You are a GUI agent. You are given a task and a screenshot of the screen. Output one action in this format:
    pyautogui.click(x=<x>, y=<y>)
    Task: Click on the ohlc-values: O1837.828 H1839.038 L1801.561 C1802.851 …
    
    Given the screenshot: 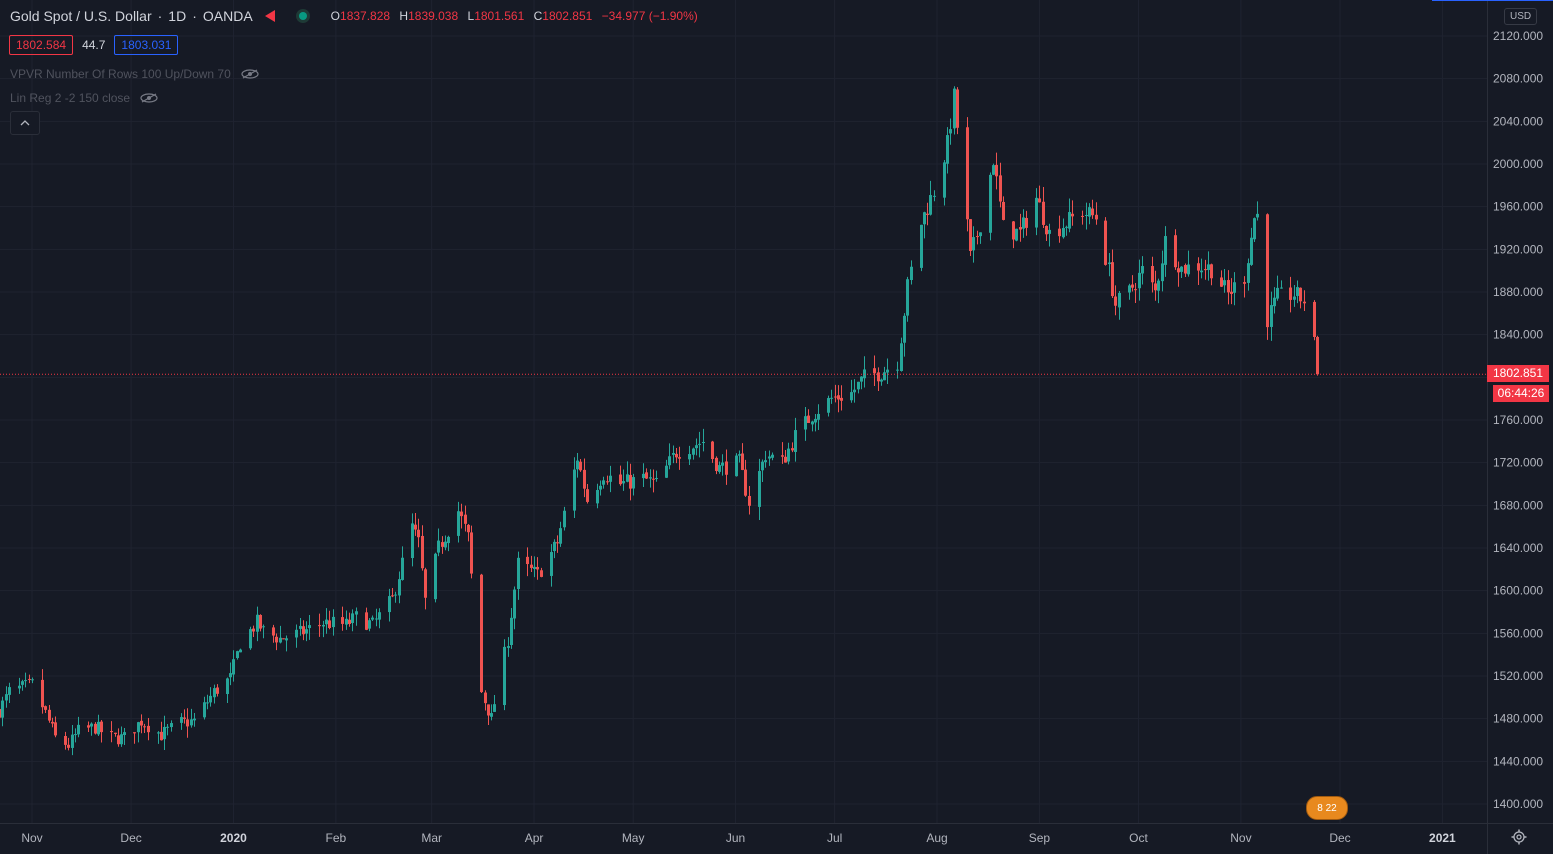 What is the action you would take?
    pyautogui.click(x=511, y=16)
    